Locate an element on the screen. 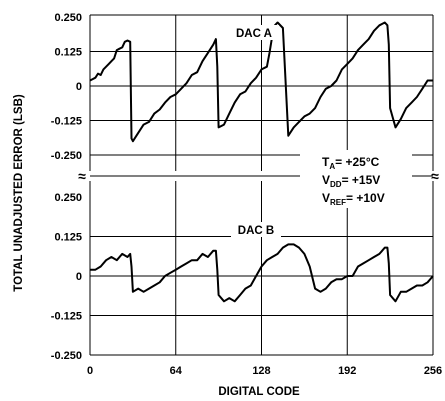  dac-b-label-bg is located at coordinates (256, 229).